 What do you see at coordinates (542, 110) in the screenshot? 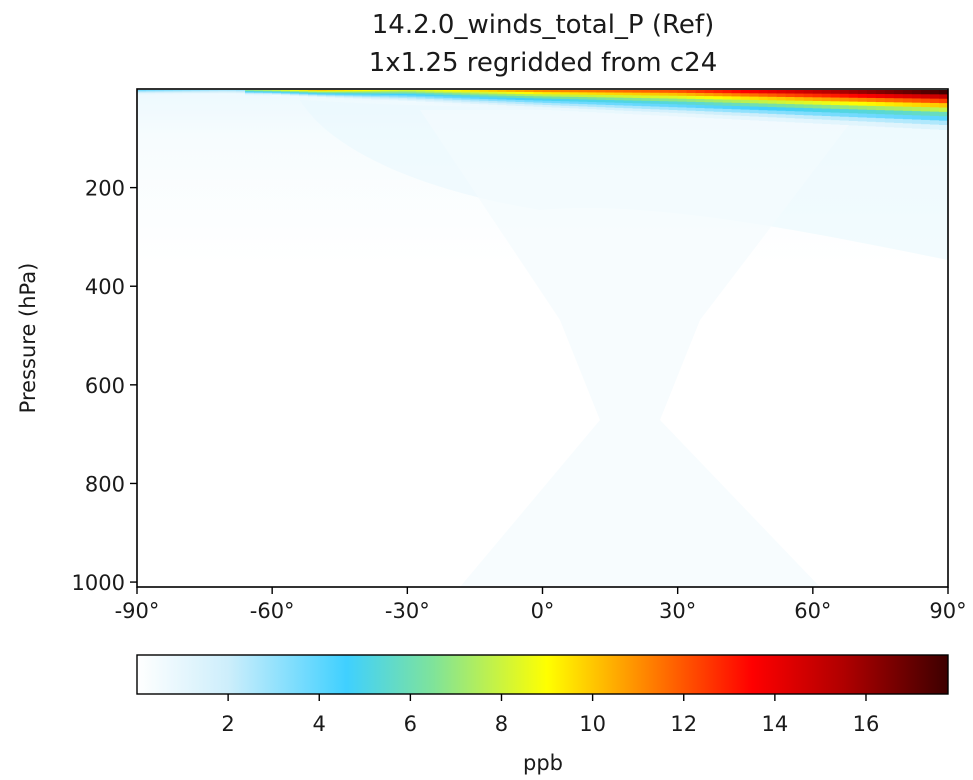
I see `top-concentration-bands` at bounding box center [542, 110].